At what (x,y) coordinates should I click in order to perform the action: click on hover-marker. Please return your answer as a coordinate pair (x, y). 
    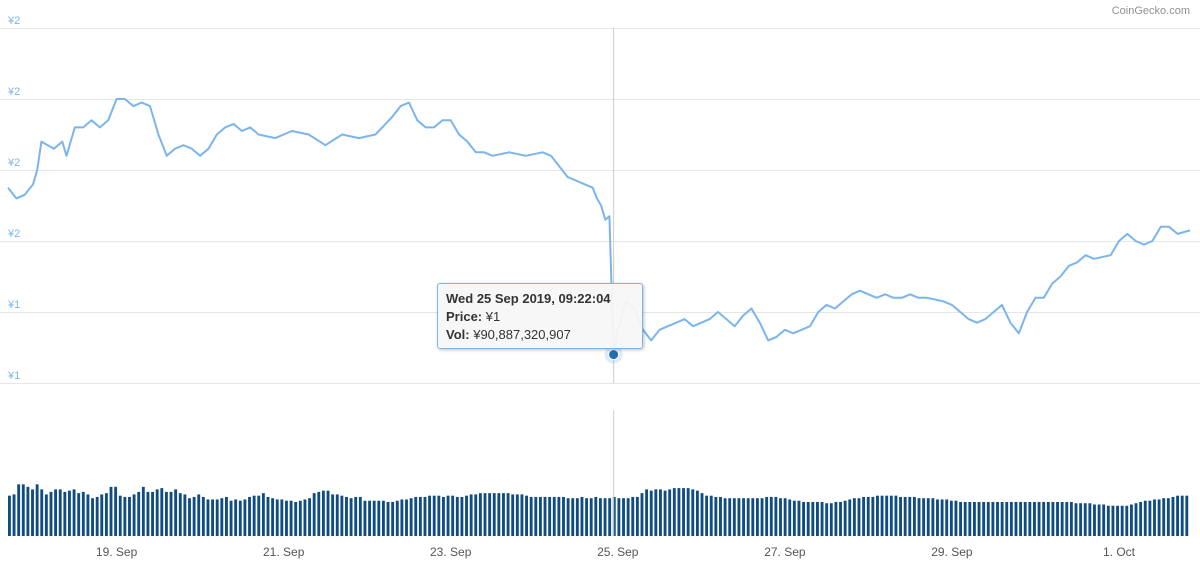
    Looking at the image, I should click on (614, 355).